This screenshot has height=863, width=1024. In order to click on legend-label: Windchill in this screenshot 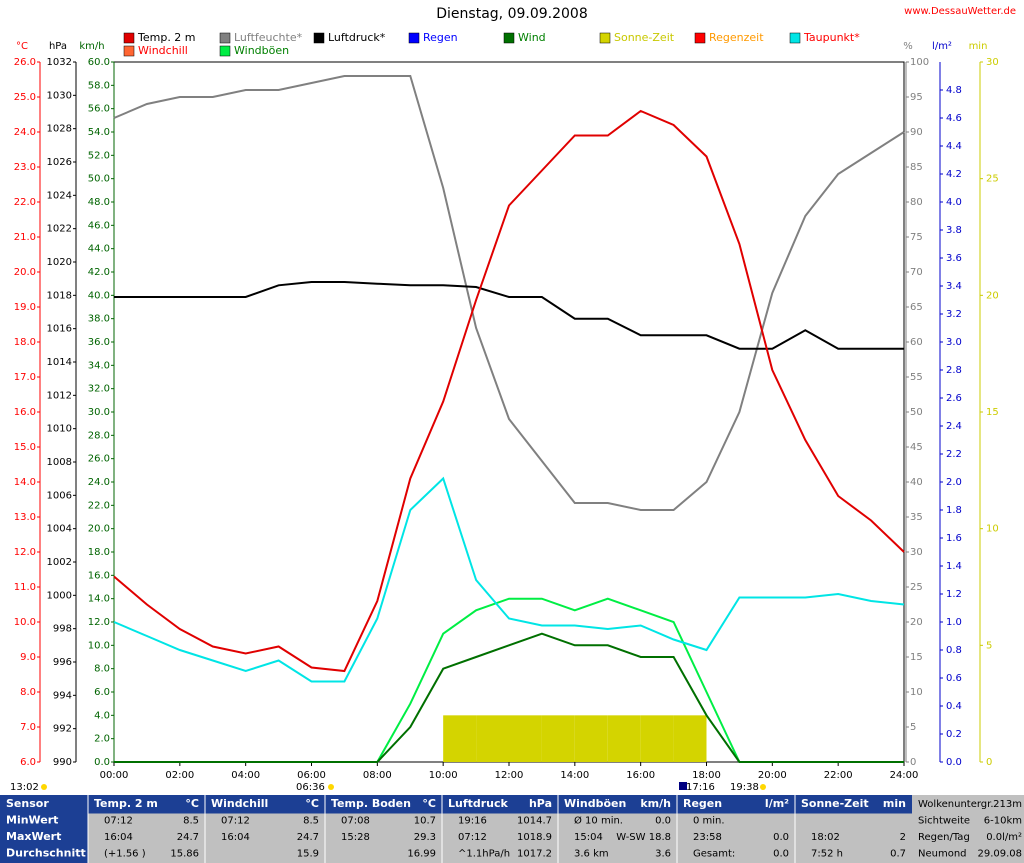, I will do `click(163, 50)`.